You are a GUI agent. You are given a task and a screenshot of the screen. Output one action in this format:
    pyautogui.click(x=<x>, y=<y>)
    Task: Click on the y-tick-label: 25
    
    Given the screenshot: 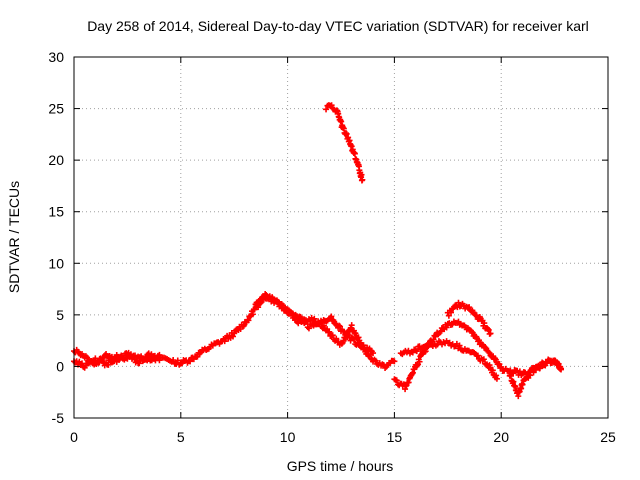 What is the action you would take?
    pyautogui.click(x=56, y=109)
    